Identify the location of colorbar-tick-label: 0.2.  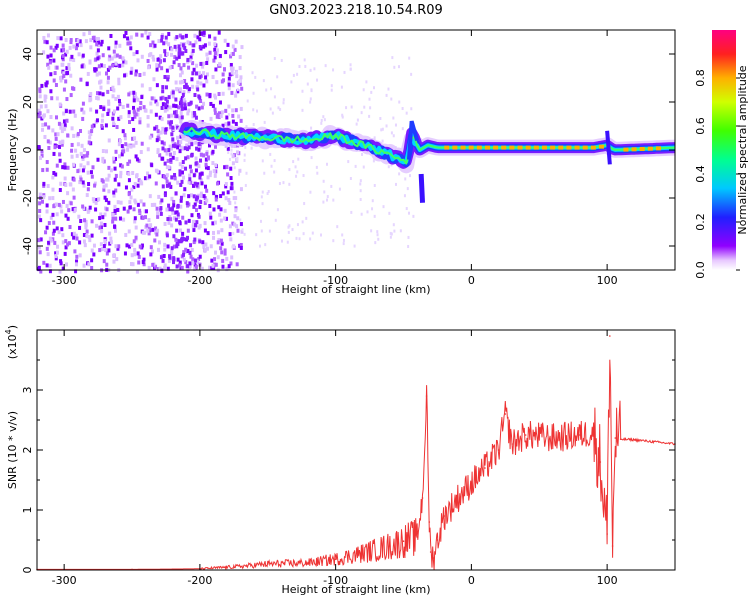
(700, 222).